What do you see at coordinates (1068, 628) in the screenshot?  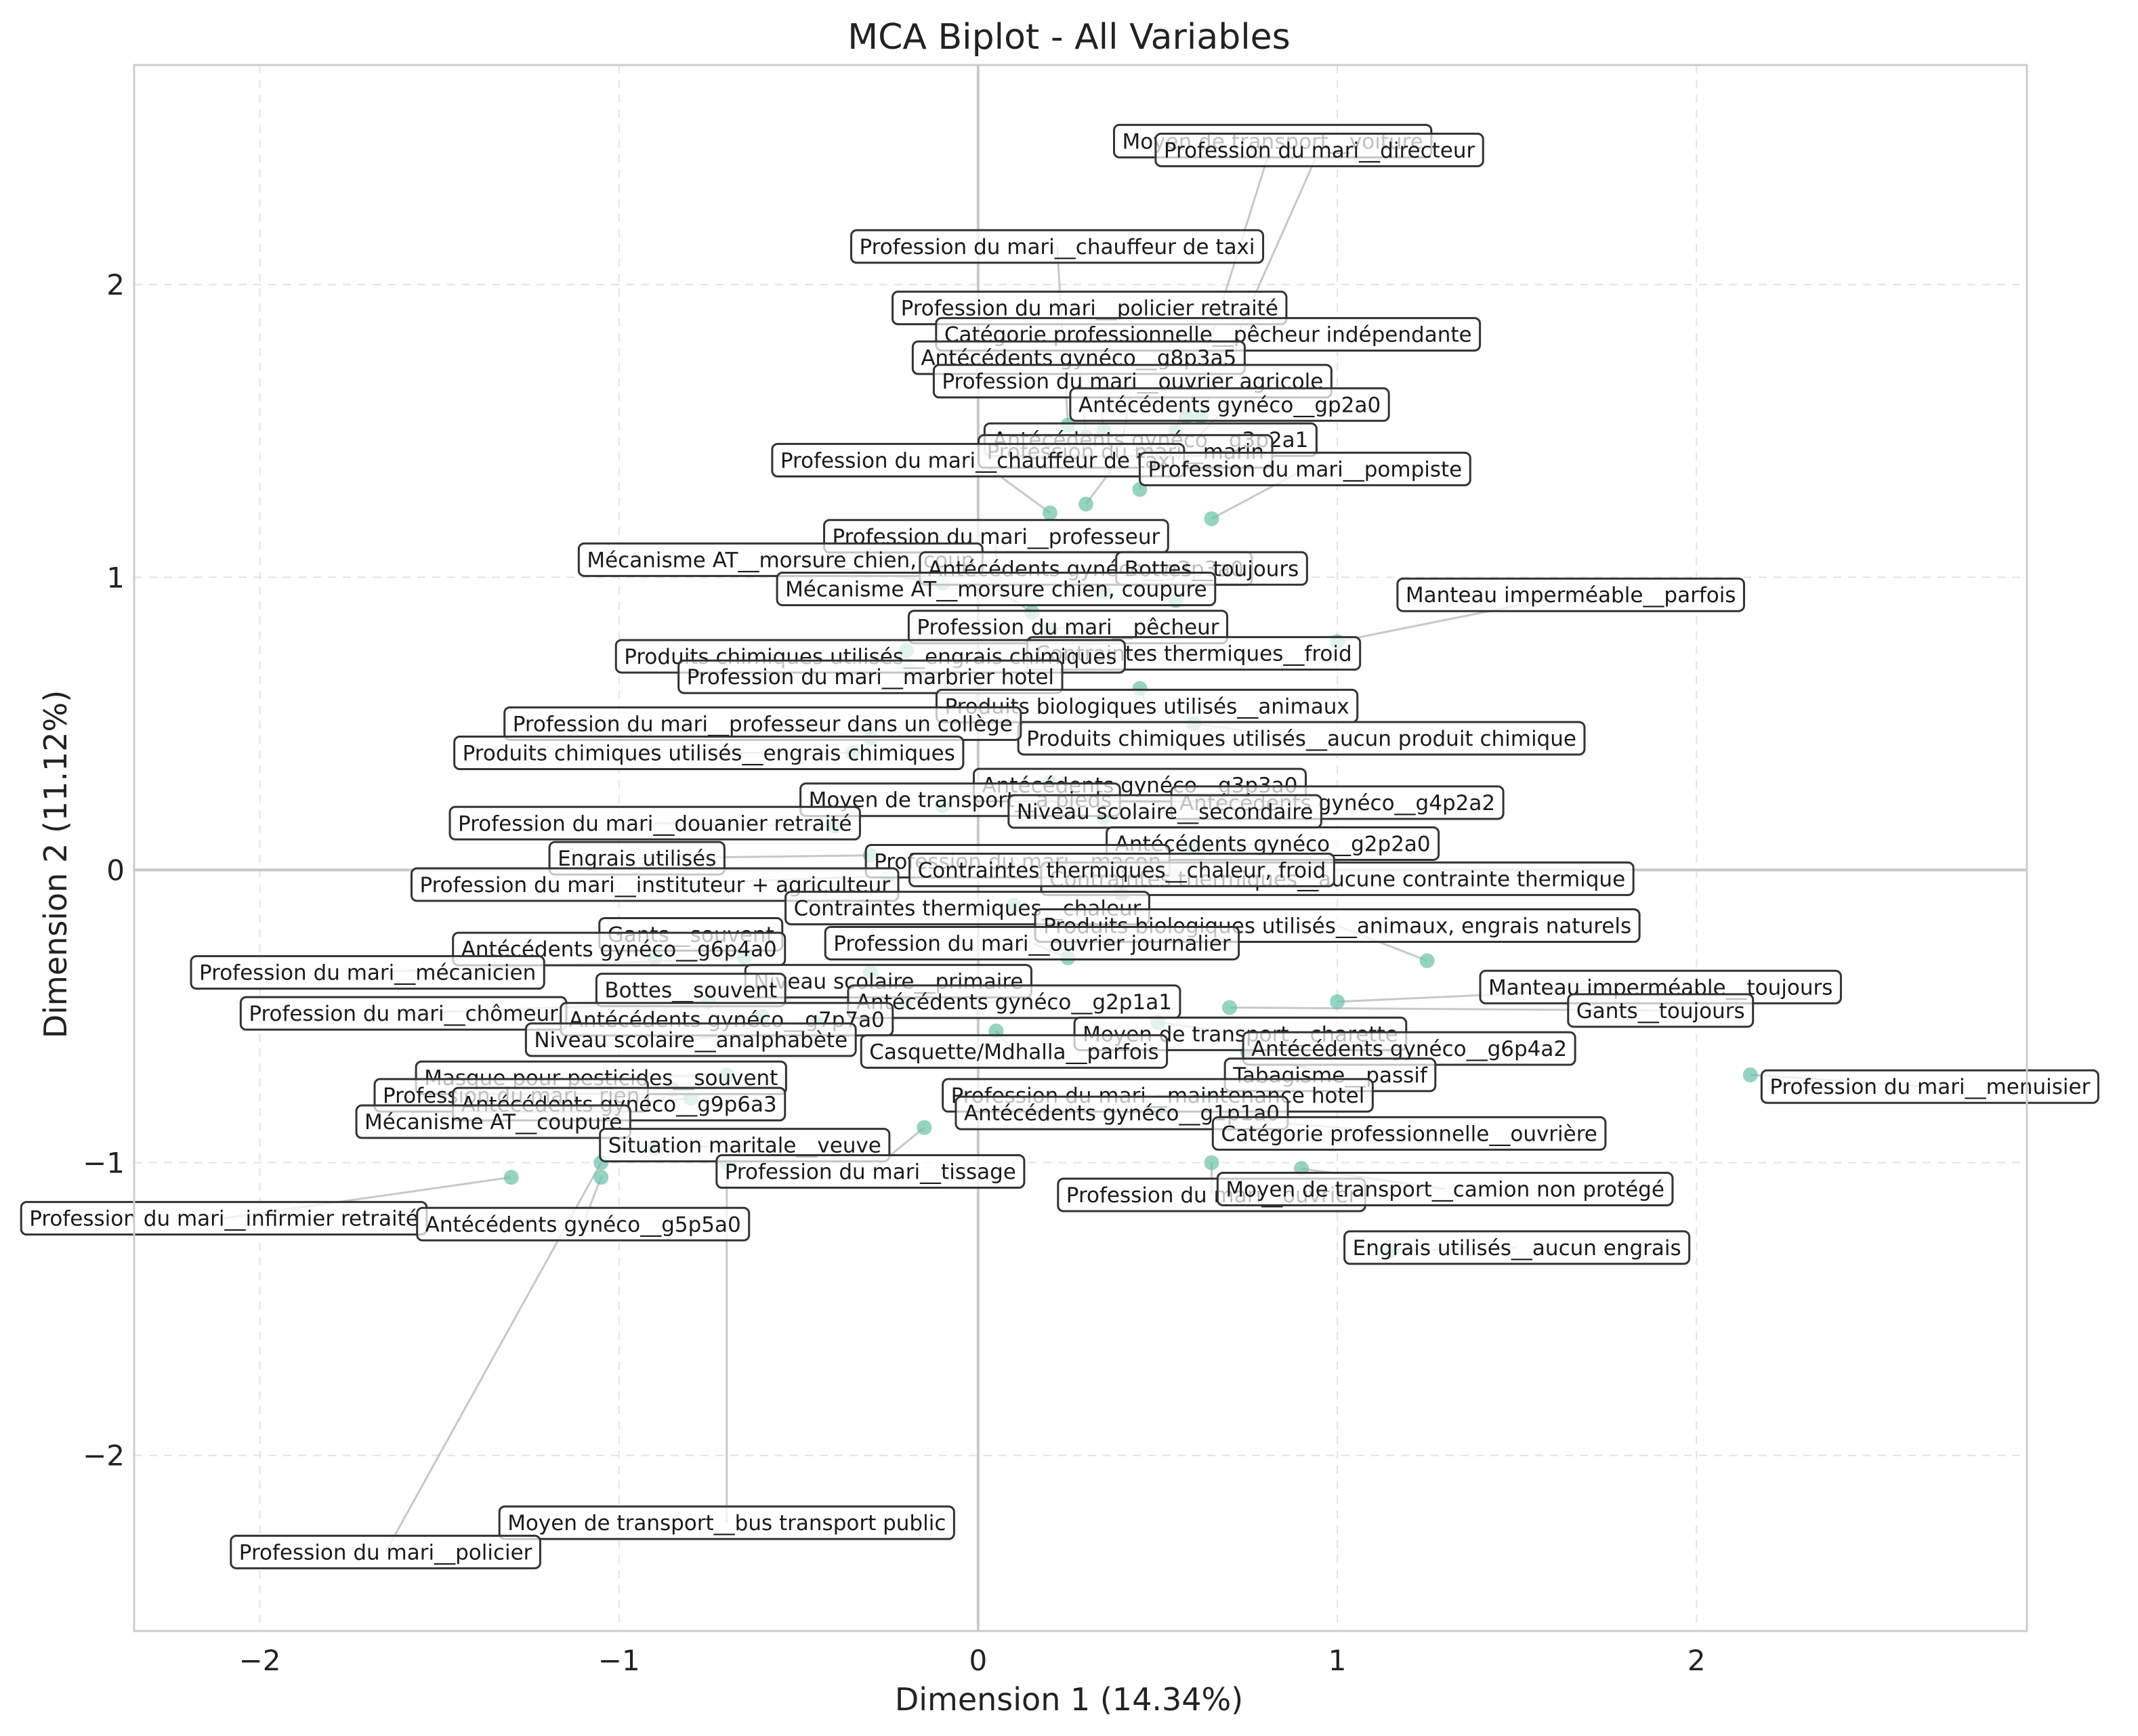 I see `label-text: Profession du mari__pêcheur` at bounding box center [1068, 628].